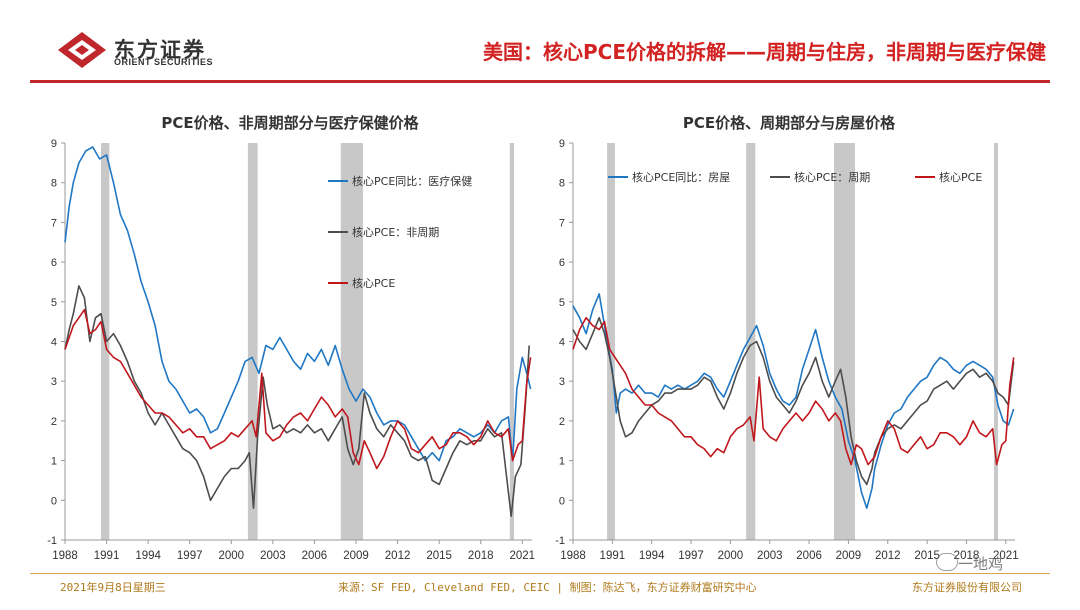 Image resolution: width=1080 pixels, height=610 pixels. Describe the element at coordinates (113, 587) in the screenshot. I see `footer-date: 2021年9月8日星期三` at that location.